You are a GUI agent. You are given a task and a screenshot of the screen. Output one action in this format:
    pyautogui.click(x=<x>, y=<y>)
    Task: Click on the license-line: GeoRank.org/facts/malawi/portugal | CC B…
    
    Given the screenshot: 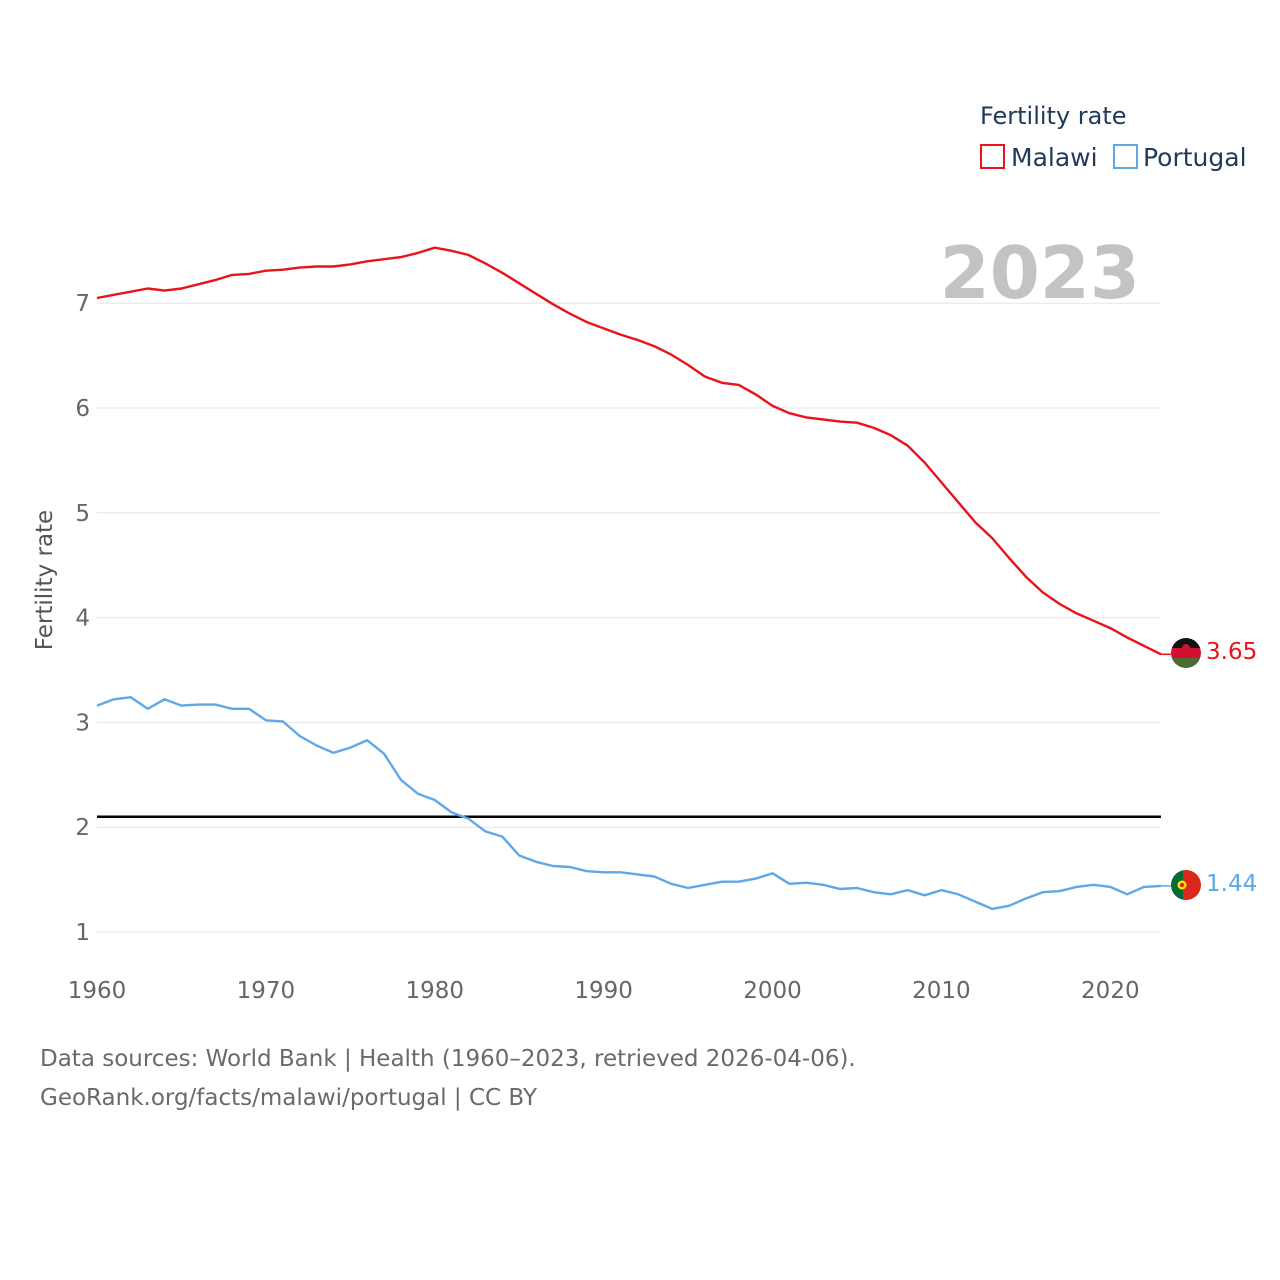 What is the action you would take?
    pyautogui.click(x=288, y=1098)
    